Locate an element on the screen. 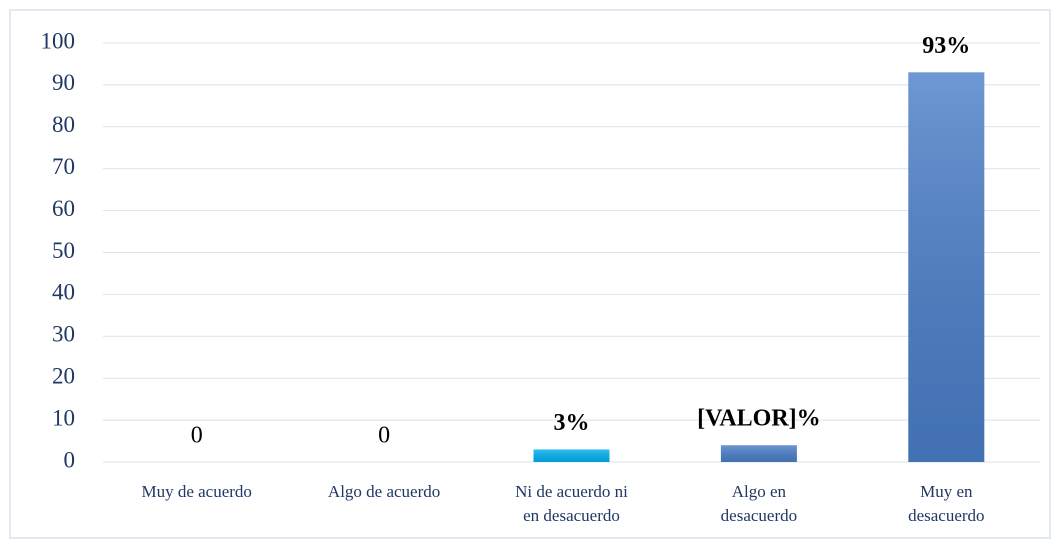 The width and height of the screenshot is (1055, 540). y-tick-label: 30 is located at coordinates (63, 334).